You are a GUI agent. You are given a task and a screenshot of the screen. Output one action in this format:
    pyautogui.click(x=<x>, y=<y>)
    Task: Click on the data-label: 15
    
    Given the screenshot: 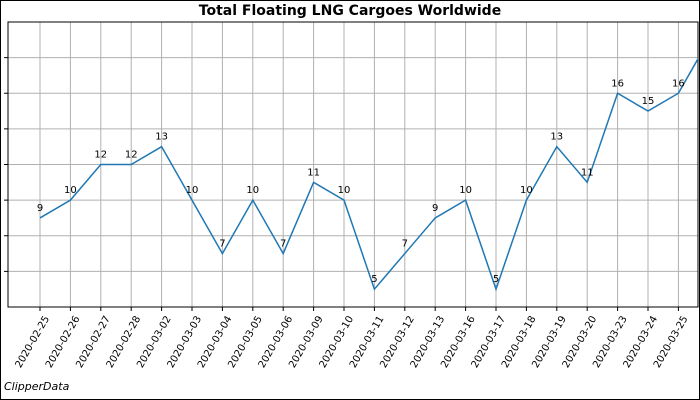 What is the action you would take?
    pyautogui.click(x=648, y=101)
    